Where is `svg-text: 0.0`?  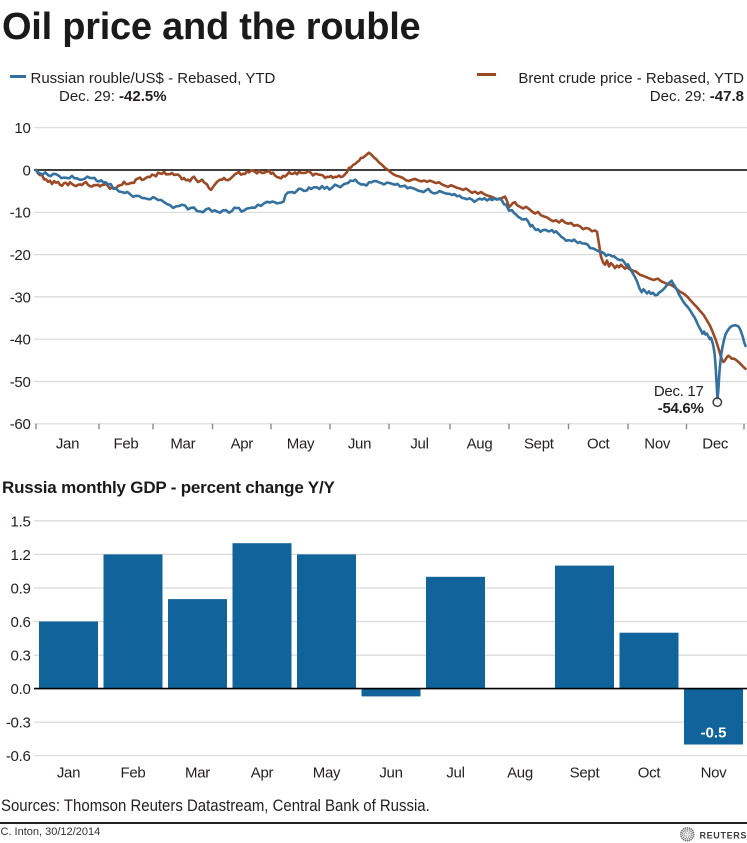
svg-text: 0.0 is located at coordinates (21, 689).